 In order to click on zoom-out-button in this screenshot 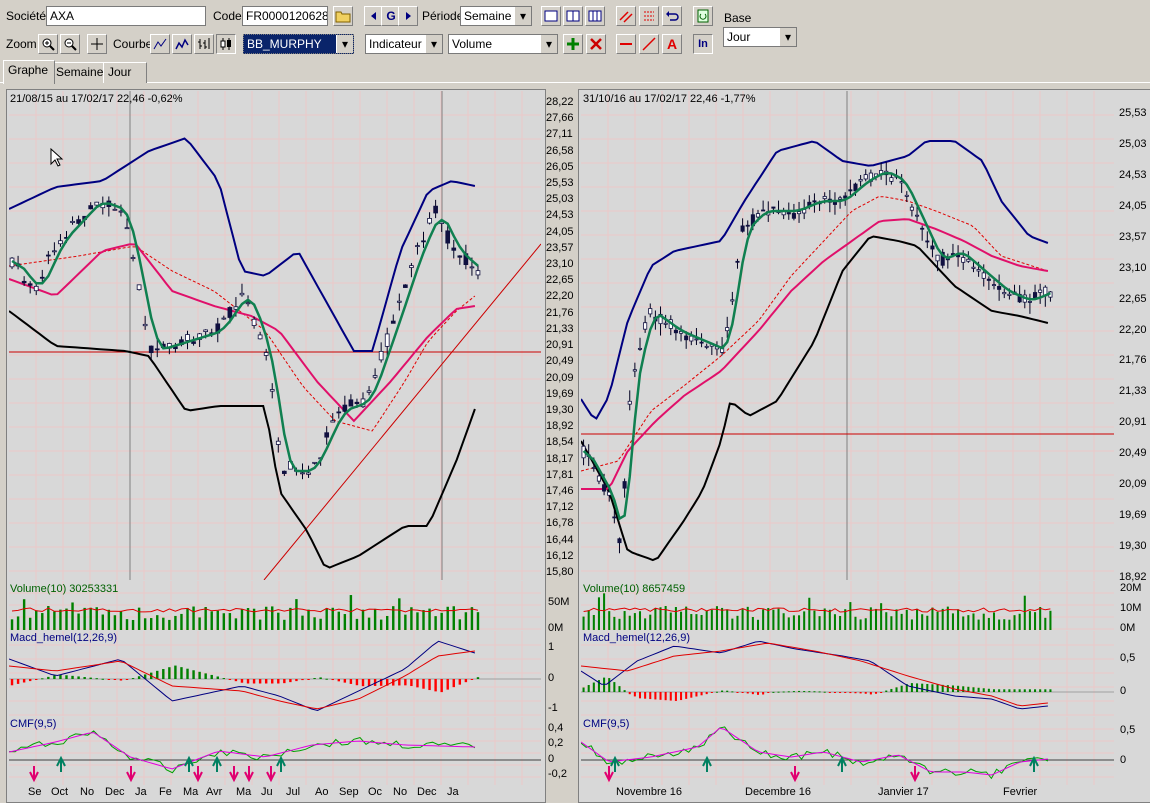, I will do `click(70, 44)`.